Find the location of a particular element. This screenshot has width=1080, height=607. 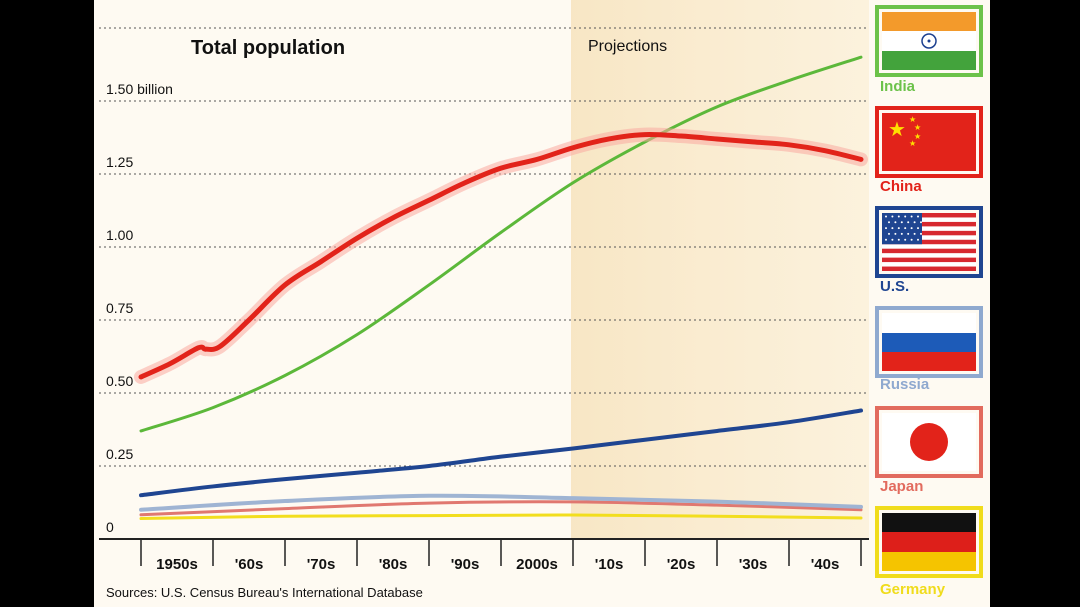

china-flag-icon: ★ ★ ★ ★ ★ is located at coordinates (929, 142).